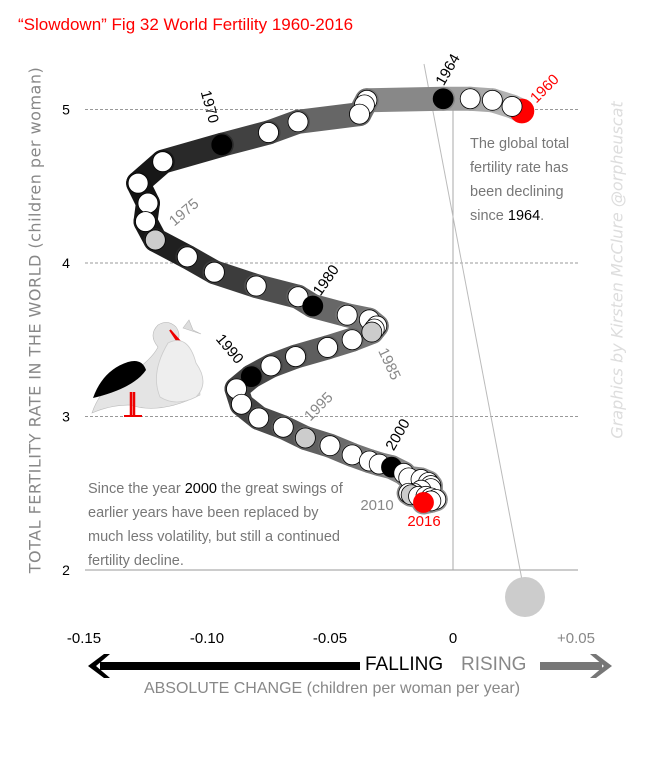  Describe the element at coordinates (545, 89) in the screenshot. I see `year-label-1960: 1960` at that location.